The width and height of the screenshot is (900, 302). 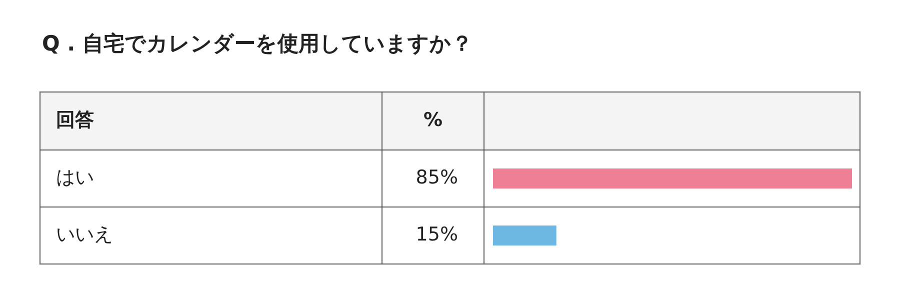 I want to click on data-label: 85%, so click(x=437, y=177).